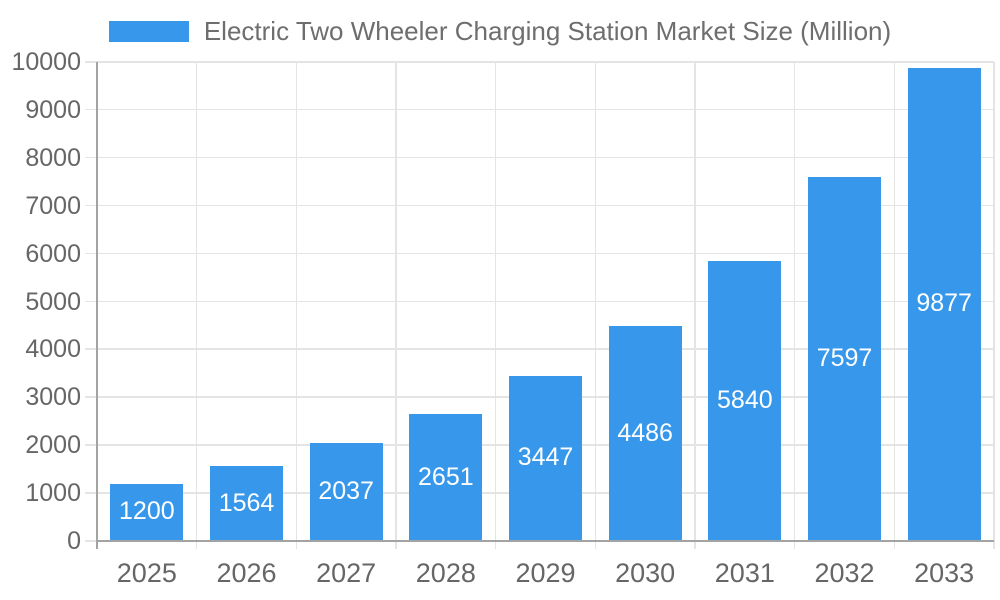 Image resolution: width=1000 pixels, height=600 pixels. What do you see at coordinates (445, 573) in the screenshot?
I see `x-tick-label: 2028` at bounding box center [445, 573].